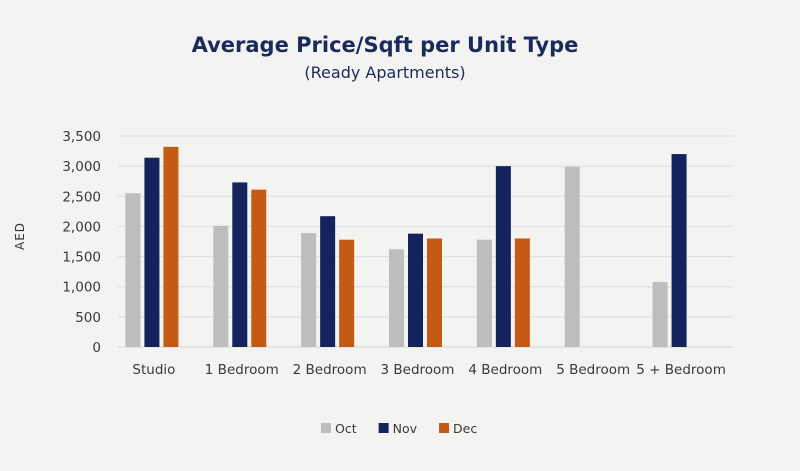  I want to click on y-tick-label: 500, so click(88, 318).